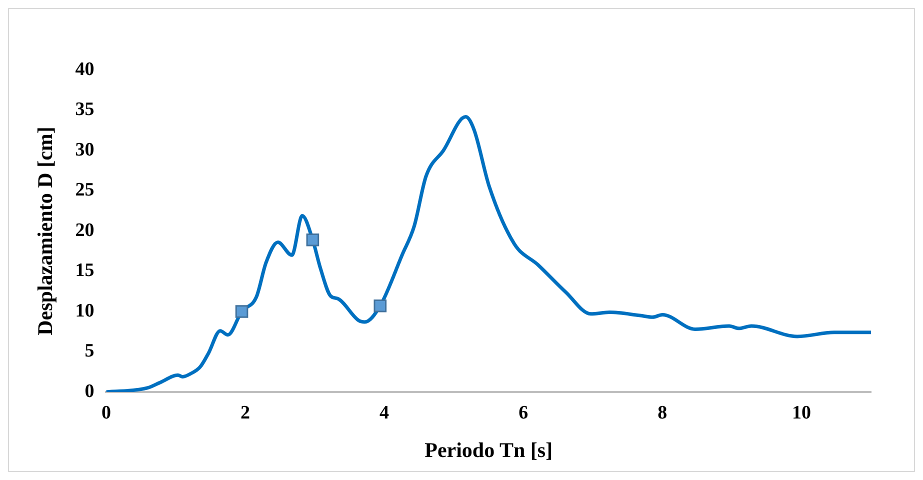 This screenshot has height=480, width=923. I want to click on y-tick-label: 20, so click(84, 230).